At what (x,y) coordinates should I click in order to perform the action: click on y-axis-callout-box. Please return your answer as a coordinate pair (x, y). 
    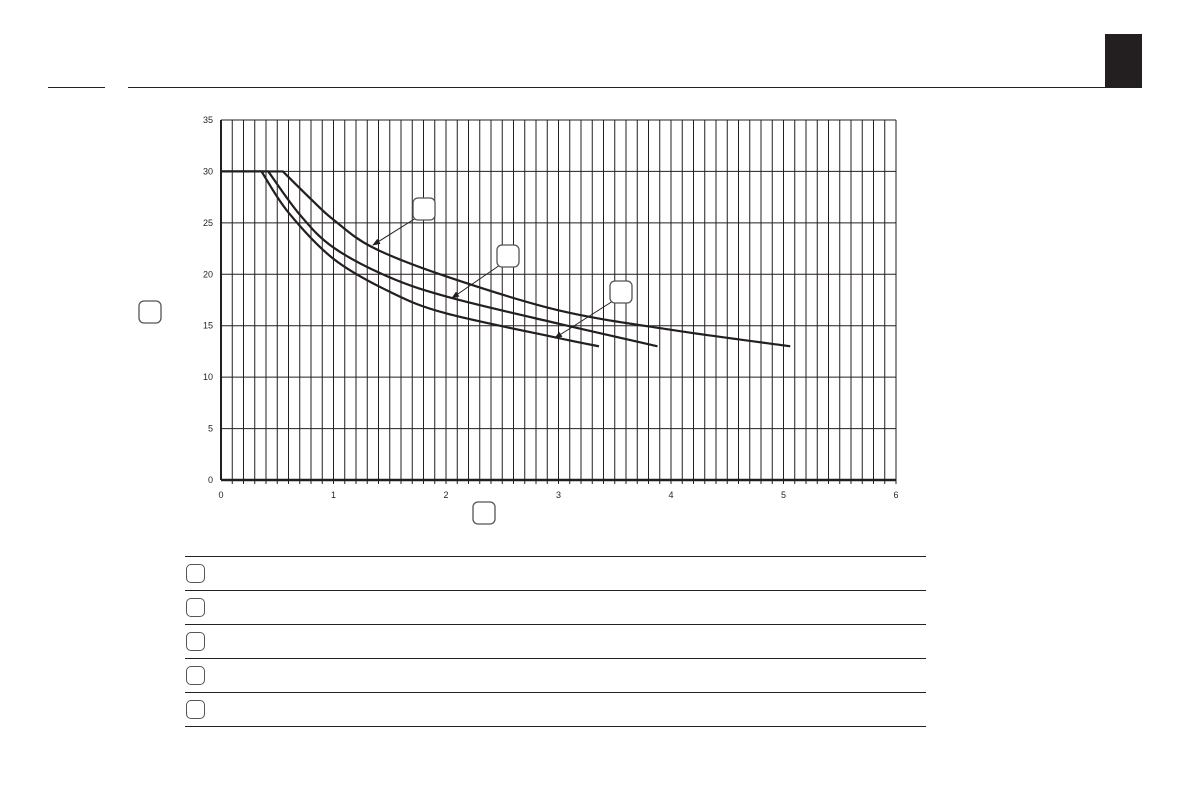
    Looking at the image, I should click on (150, 312).